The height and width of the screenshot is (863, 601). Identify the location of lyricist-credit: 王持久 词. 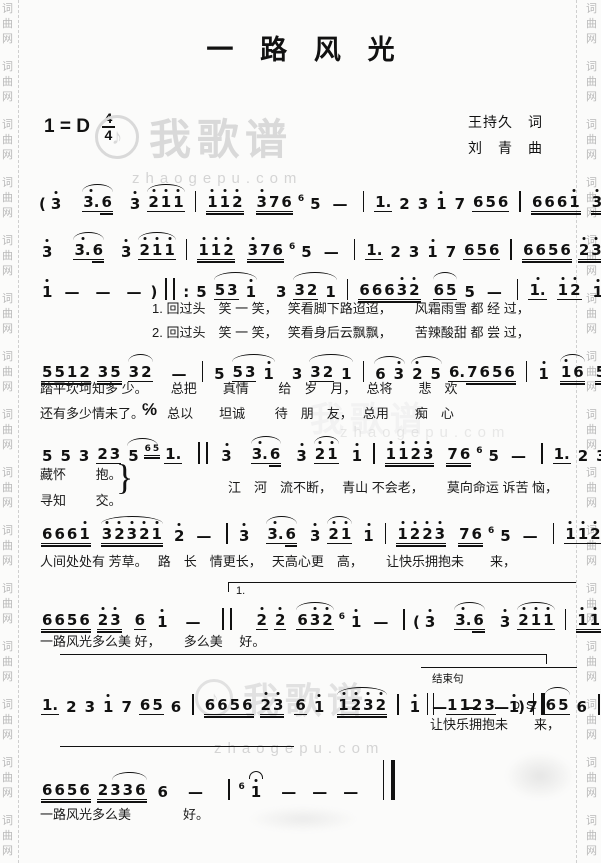
(505, 122).